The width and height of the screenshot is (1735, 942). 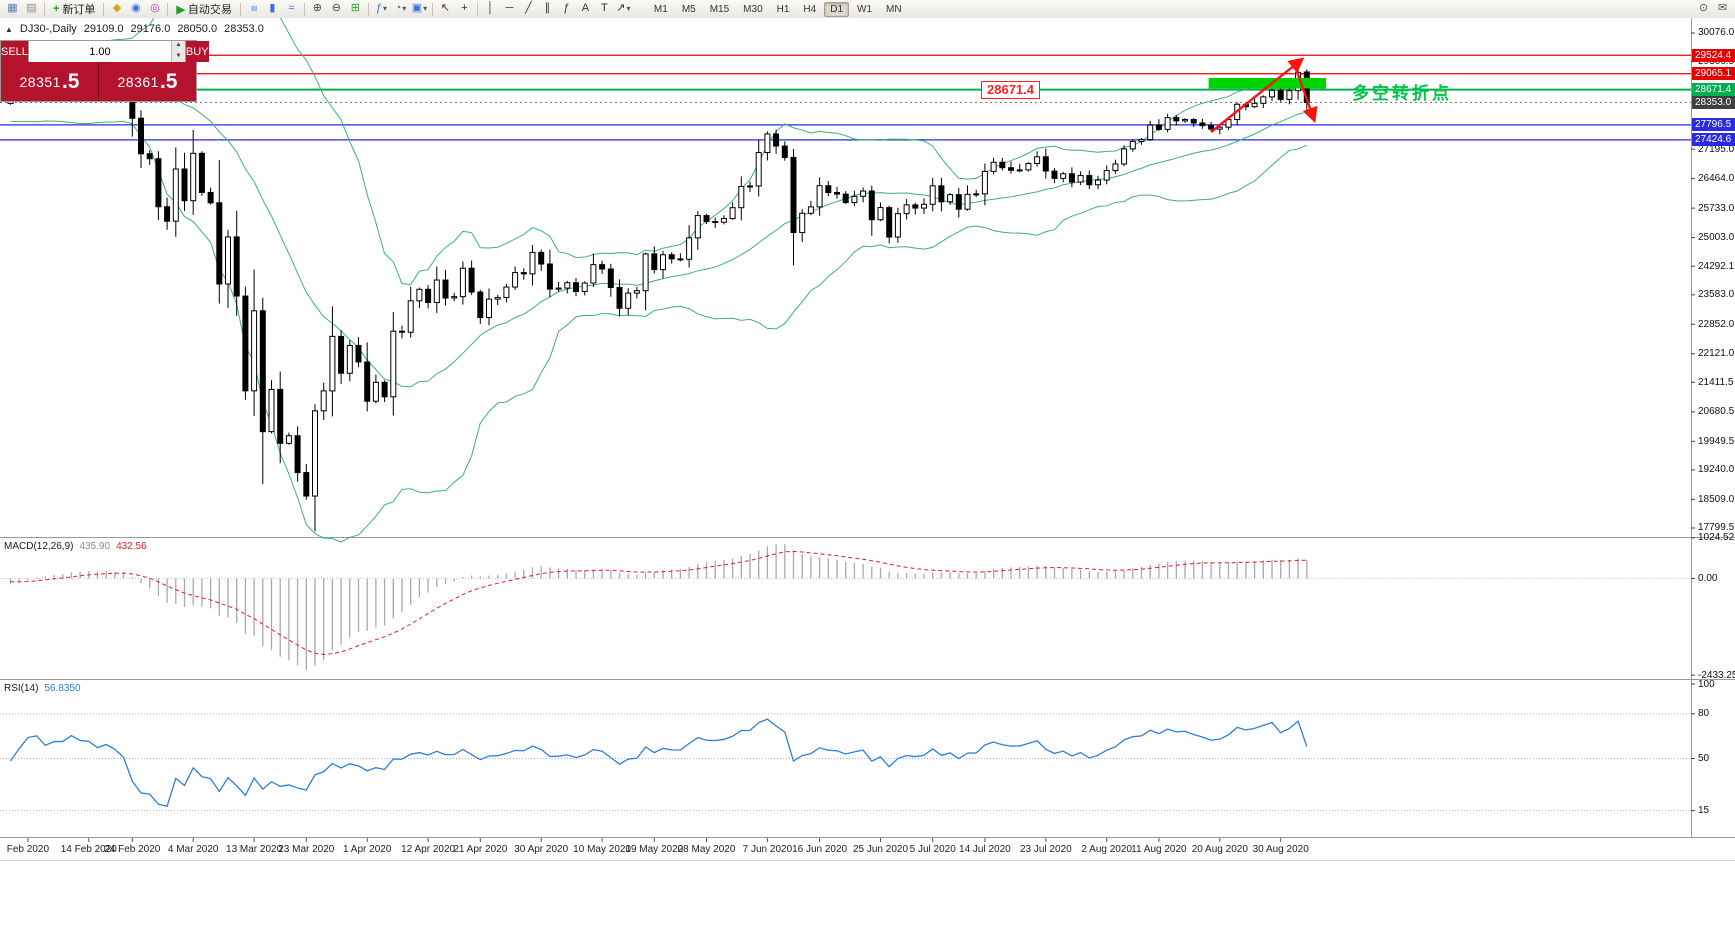 I want to click on rsi-name: RSI(14), so click(x=21, y=688).